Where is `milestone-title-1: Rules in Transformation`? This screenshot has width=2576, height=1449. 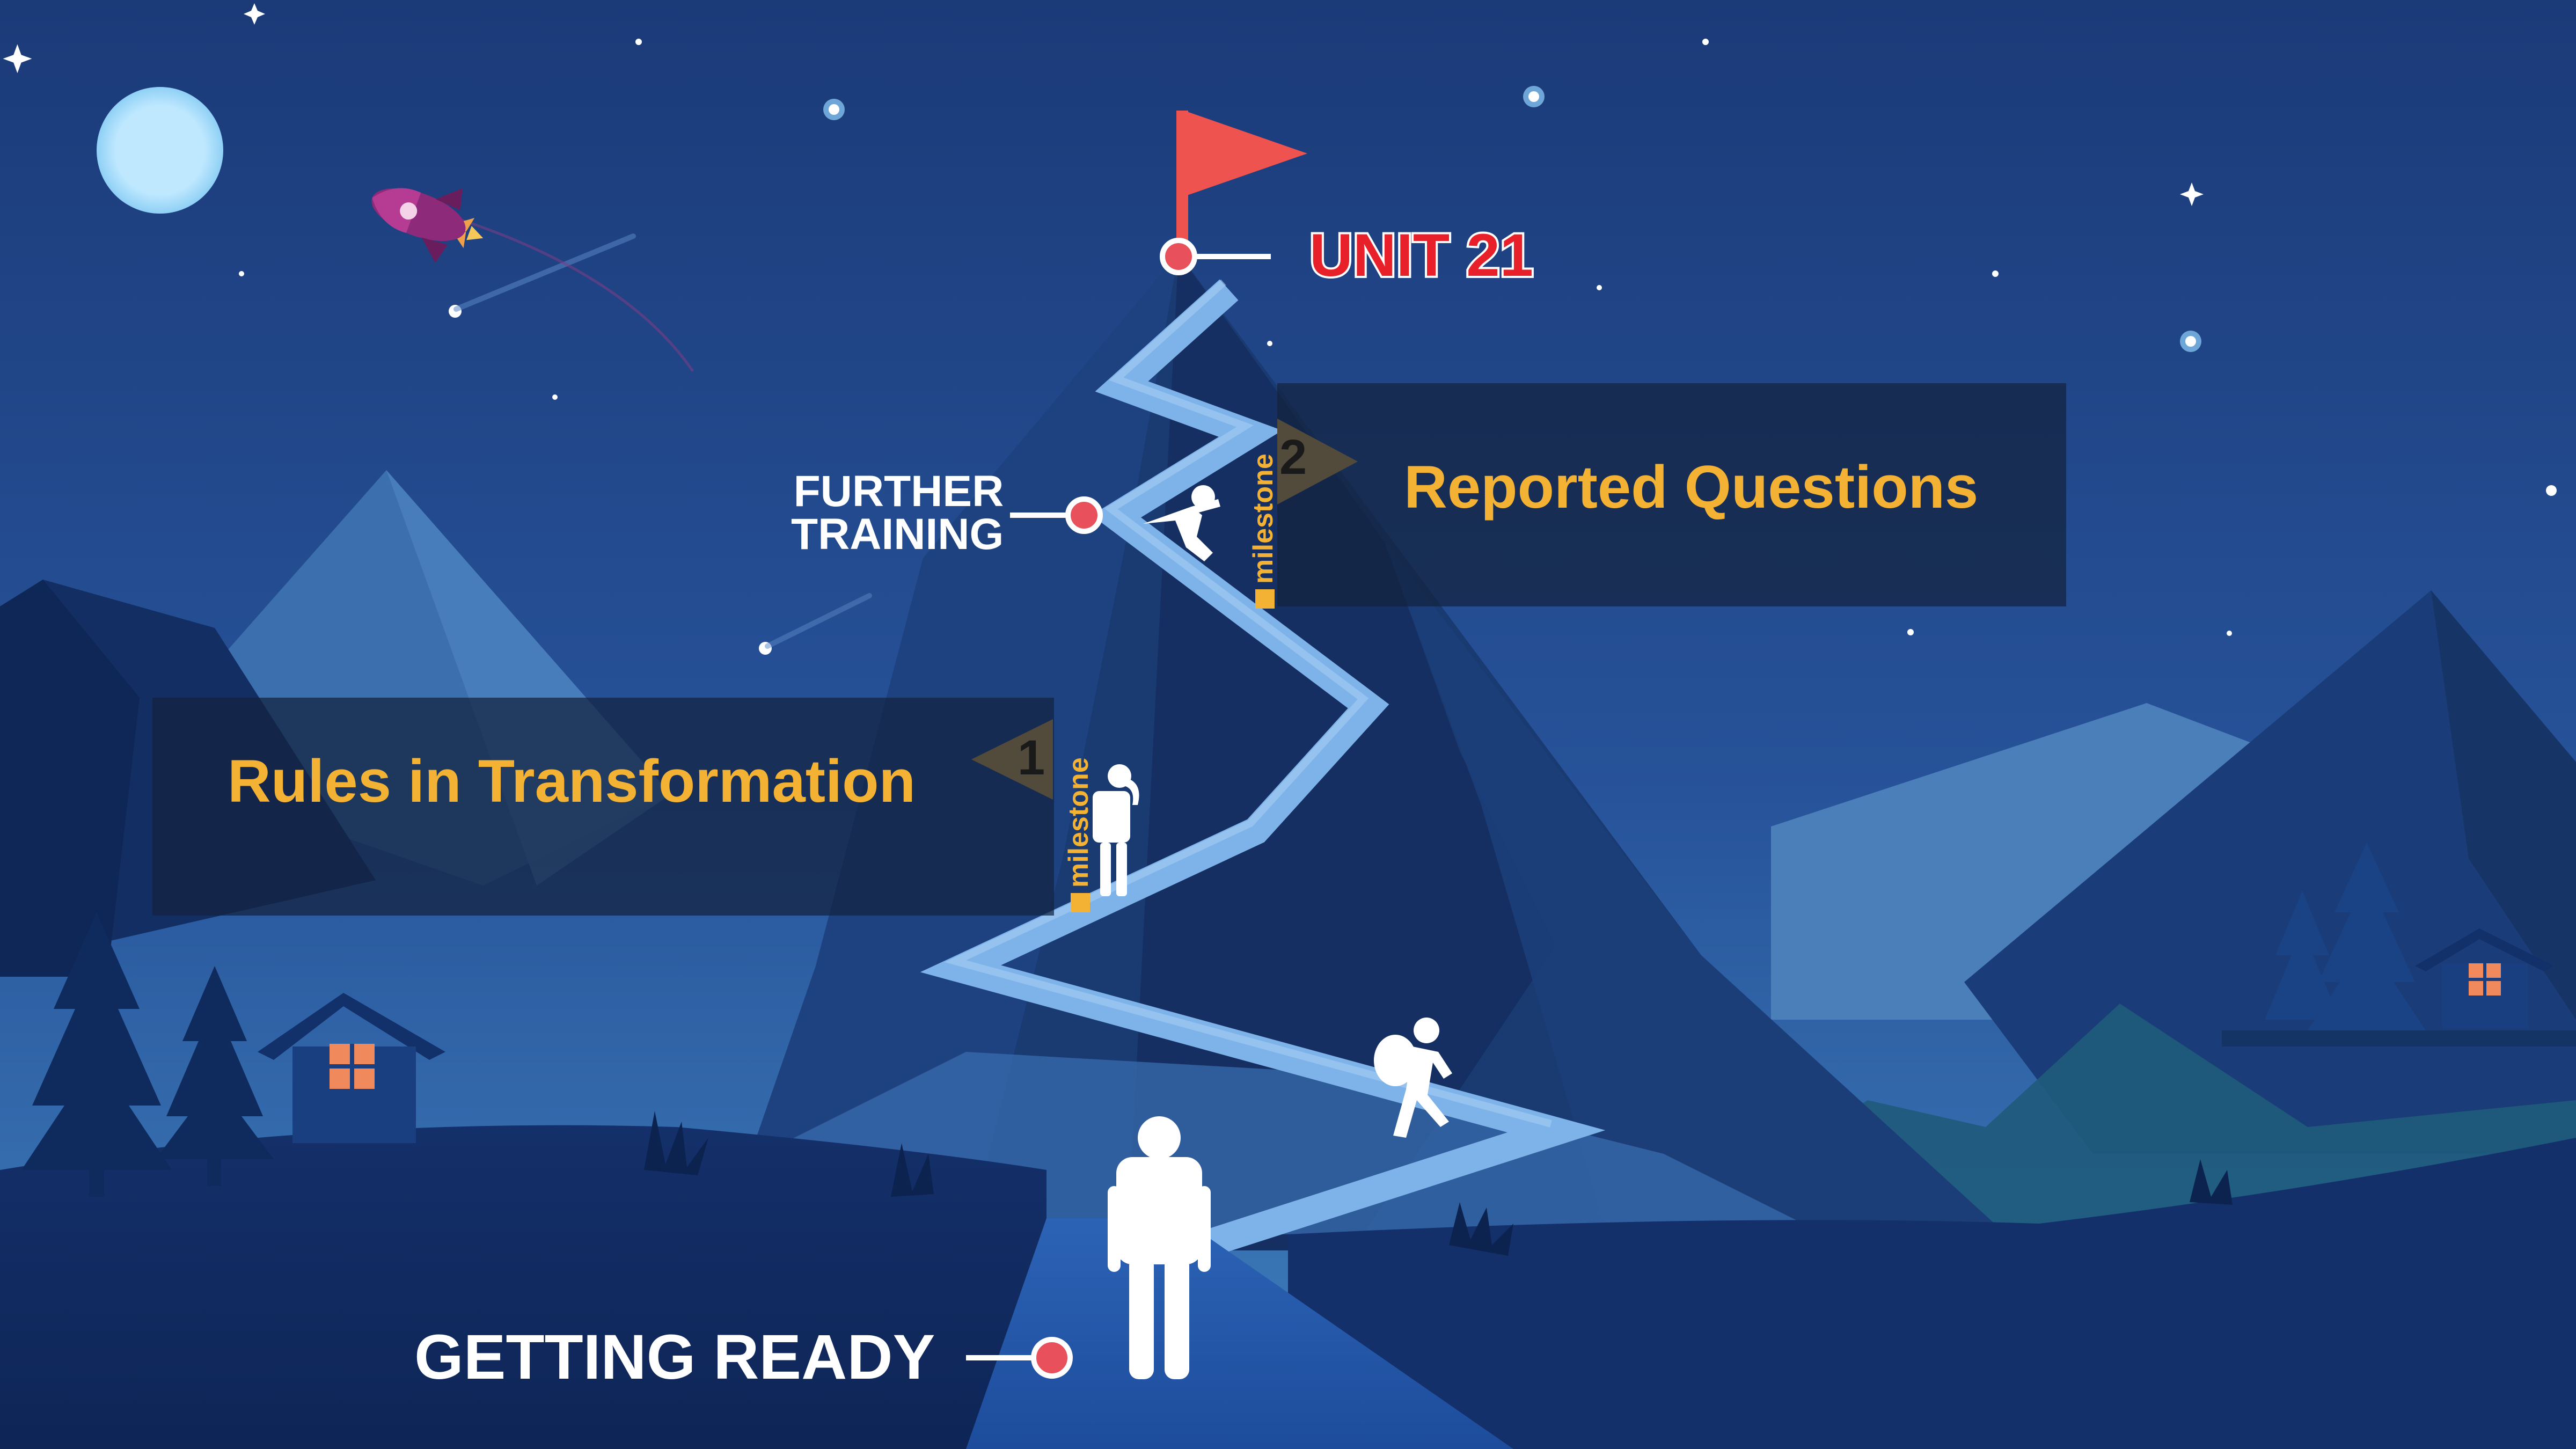 milestone-title-1: Rules in Transformation is located at coordinates (572, 781).